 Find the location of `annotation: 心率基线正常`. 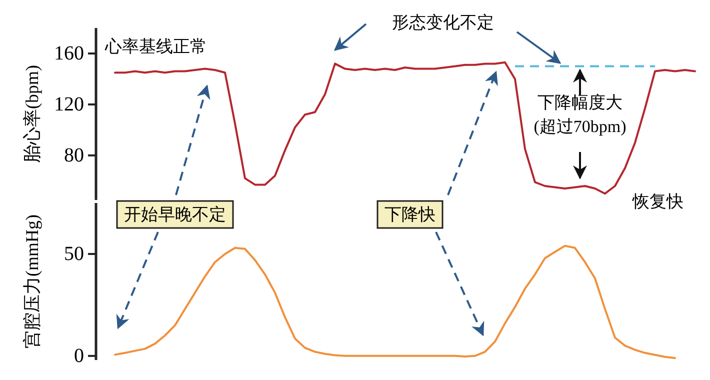

annotation: 心率基线正常 is located at coordinates (155, 46).